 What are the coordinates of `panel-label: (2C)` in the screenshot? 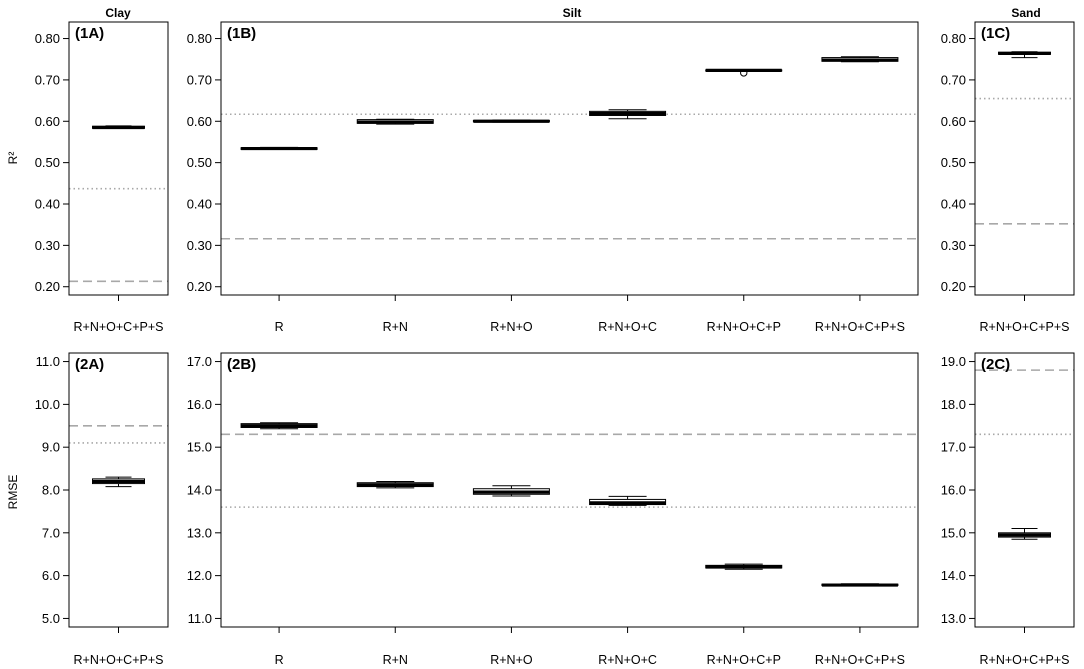 It's located at (995, 364).